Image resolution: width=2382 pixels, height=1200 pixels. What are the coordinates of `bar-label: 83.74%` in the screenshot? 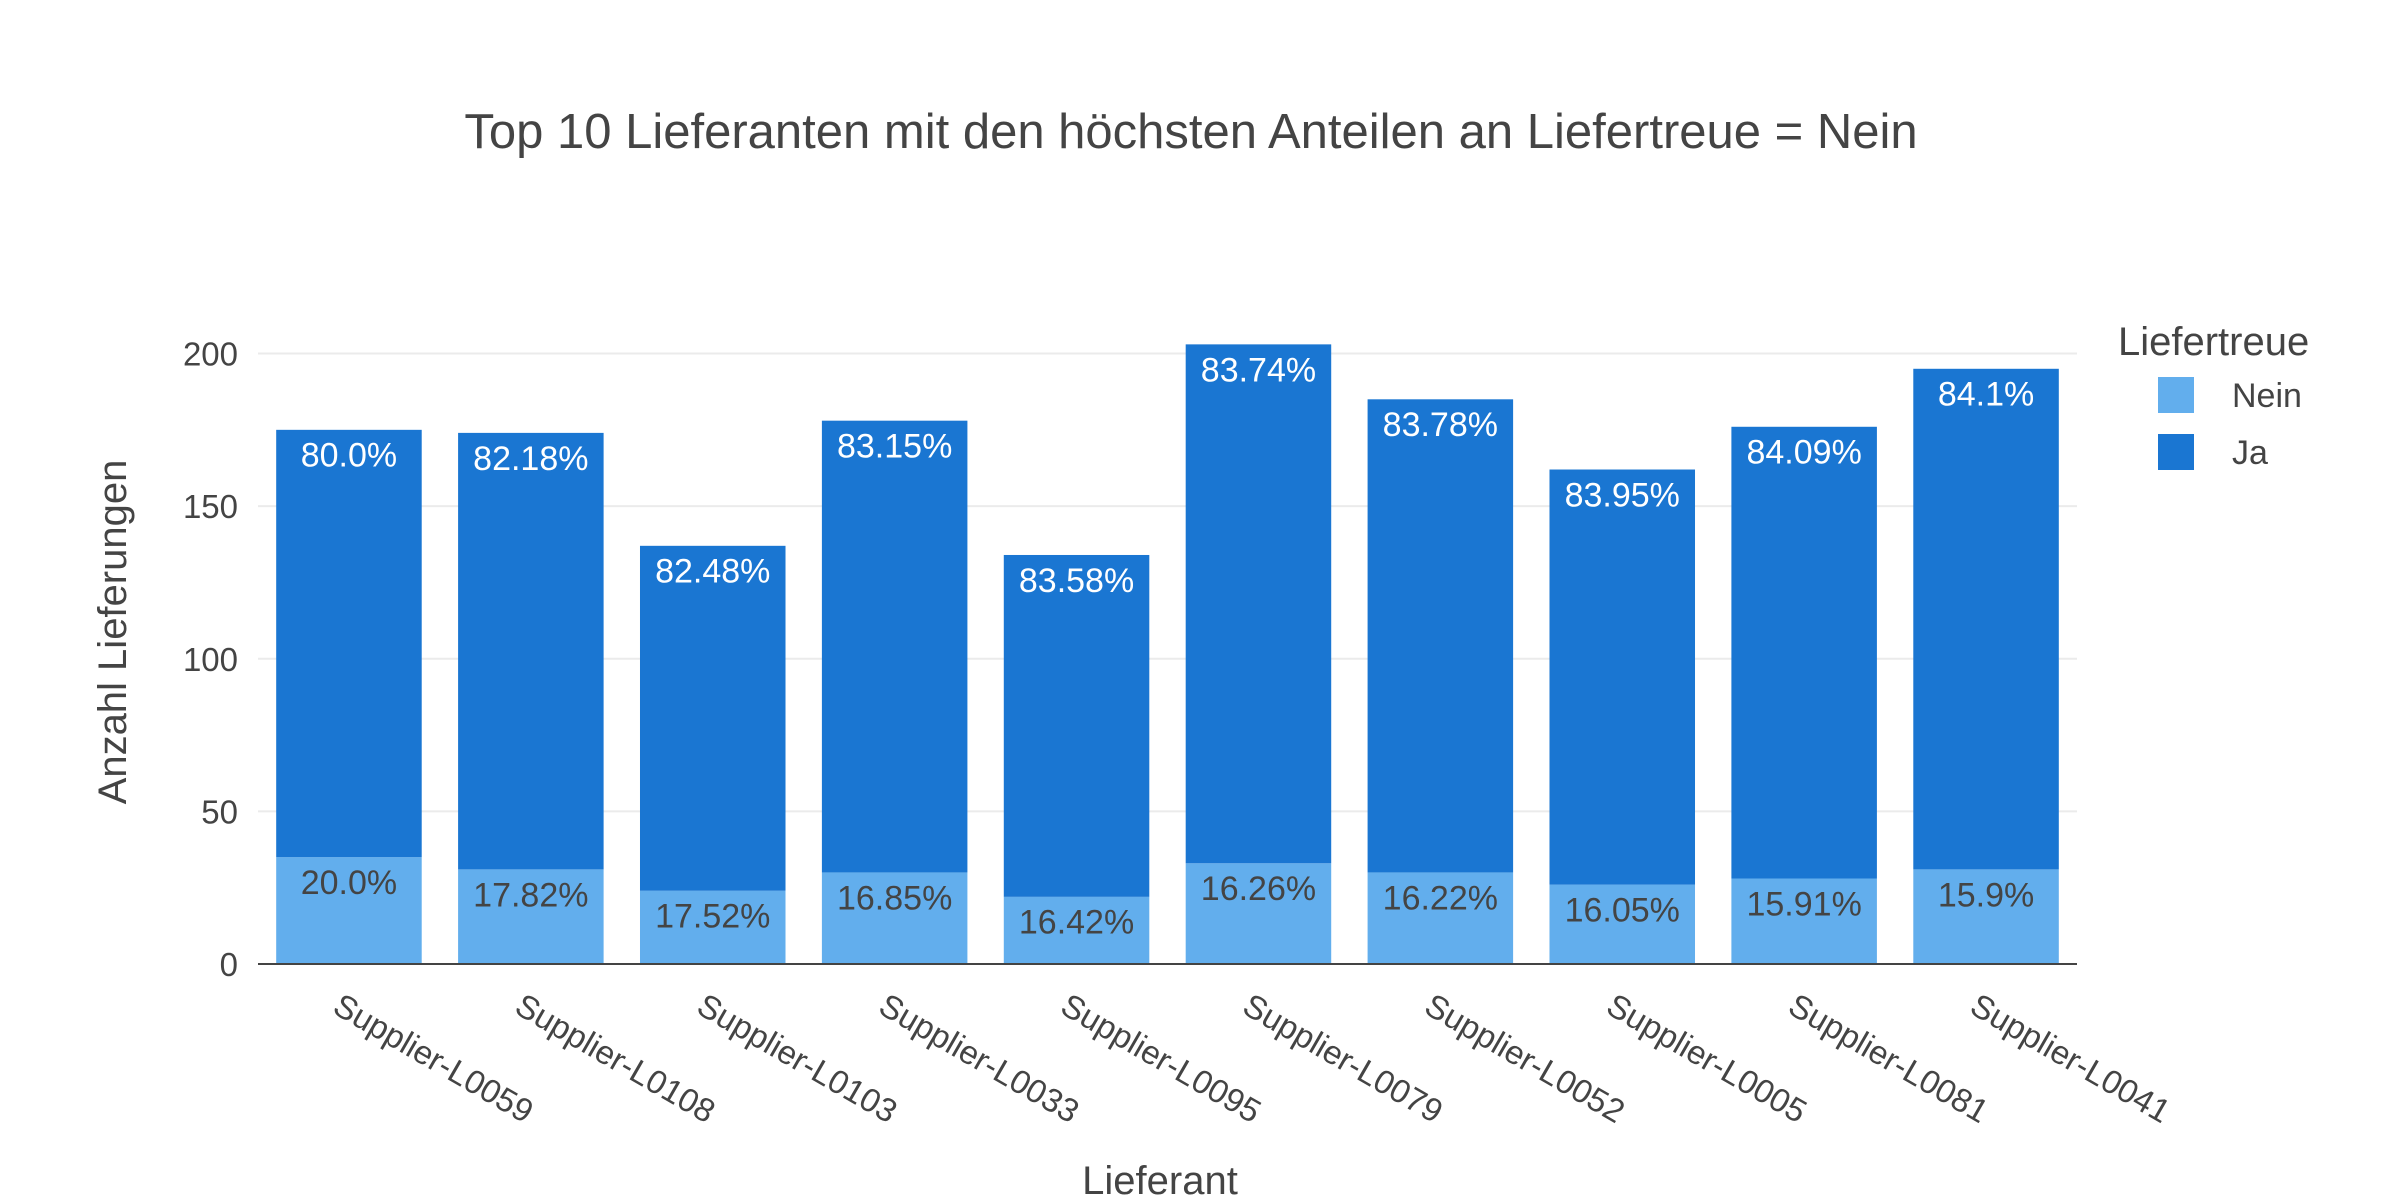 It's located at (1258, 370).